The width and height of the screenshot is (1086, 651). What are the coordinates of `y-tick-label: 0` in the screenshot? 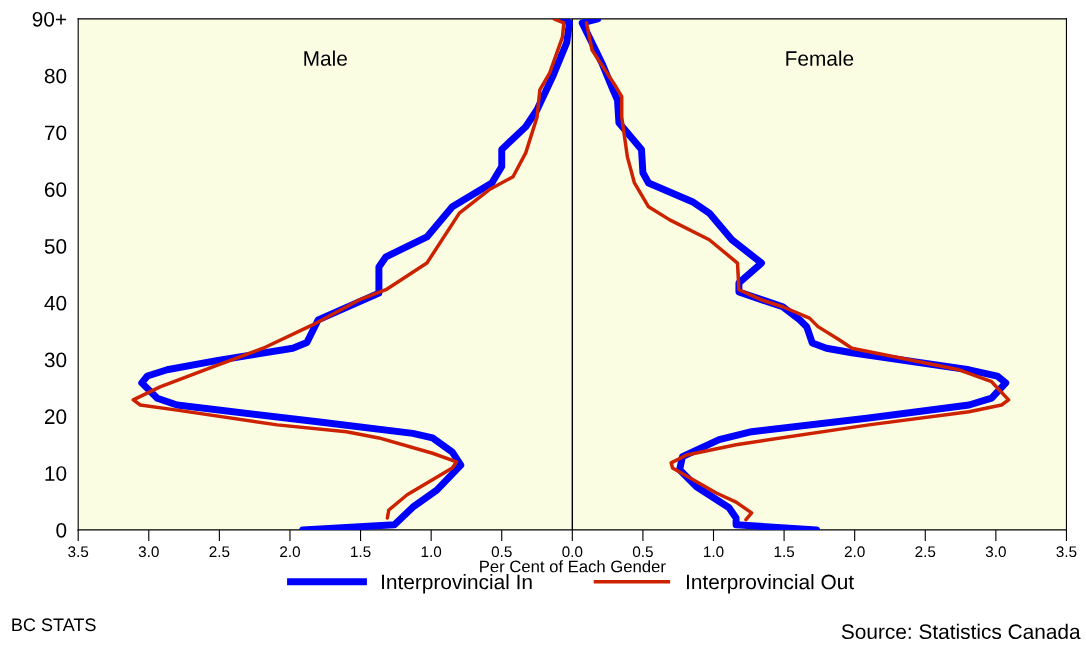 It's located at (61, 530).